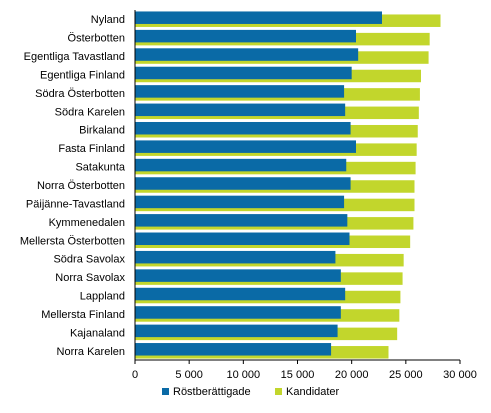 This screenshot has width=491, height=413. I want to click on category-label: Kymmenedalen, so click(87, 223).